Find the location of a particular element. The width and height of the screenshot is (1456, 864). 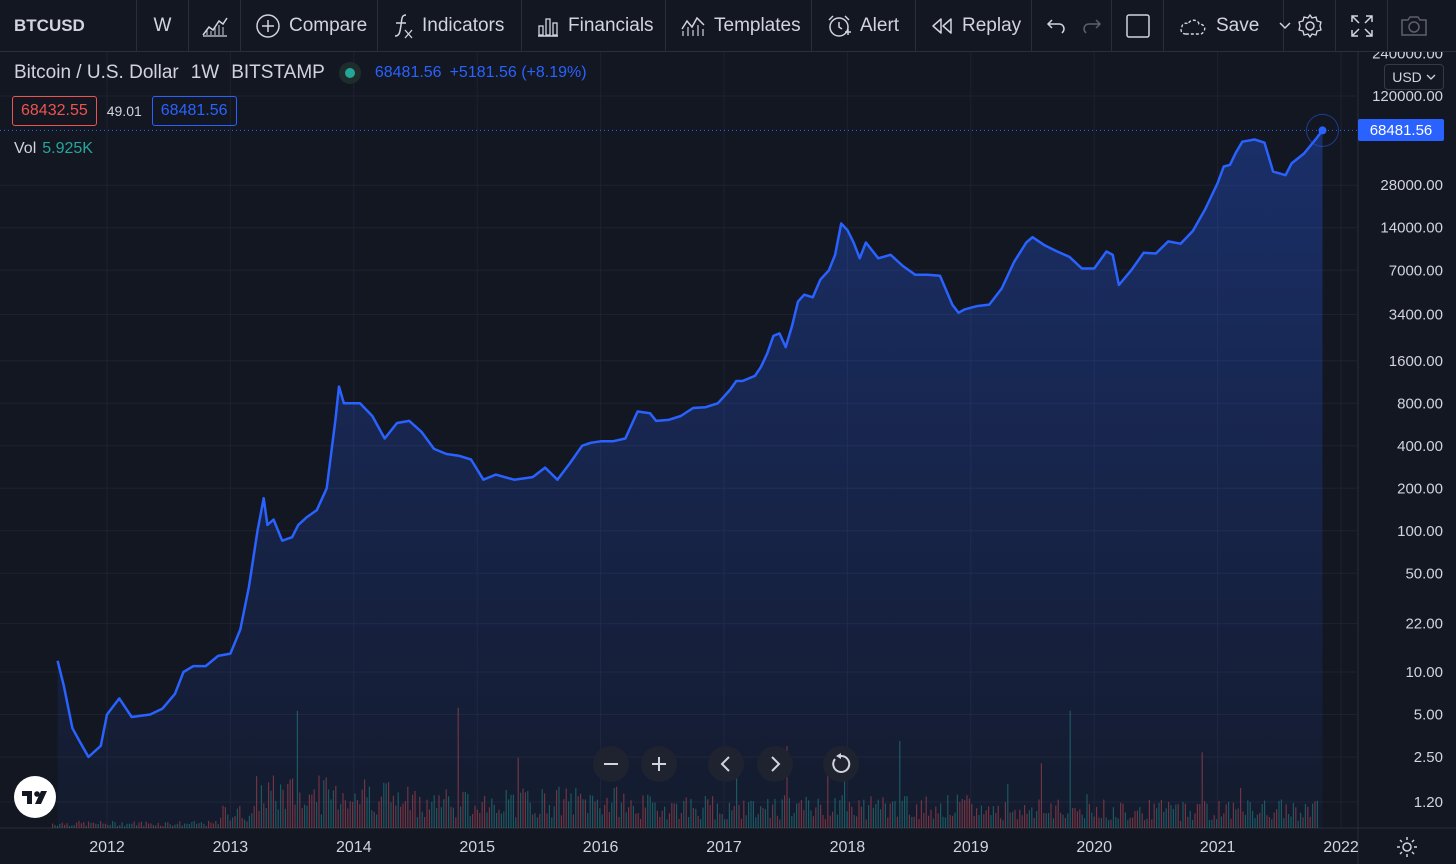

fullscreen-icon is located at coordinates (1361, 25).